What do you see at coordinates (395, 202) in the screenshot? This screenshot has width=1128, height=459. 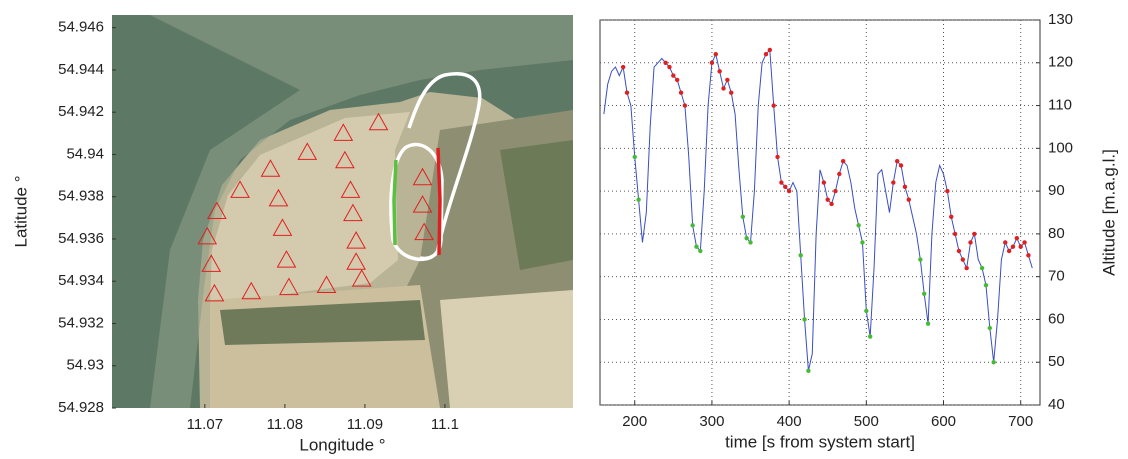 I see `flight-segment` at bounding box center [395, 202].